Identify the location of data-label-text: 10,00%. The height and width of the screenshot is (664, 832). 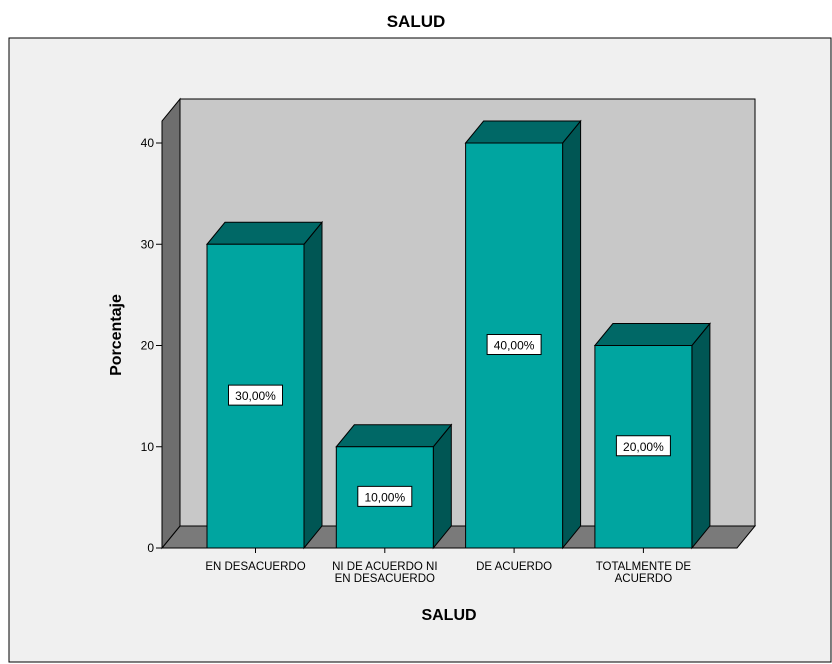
(384, 497).